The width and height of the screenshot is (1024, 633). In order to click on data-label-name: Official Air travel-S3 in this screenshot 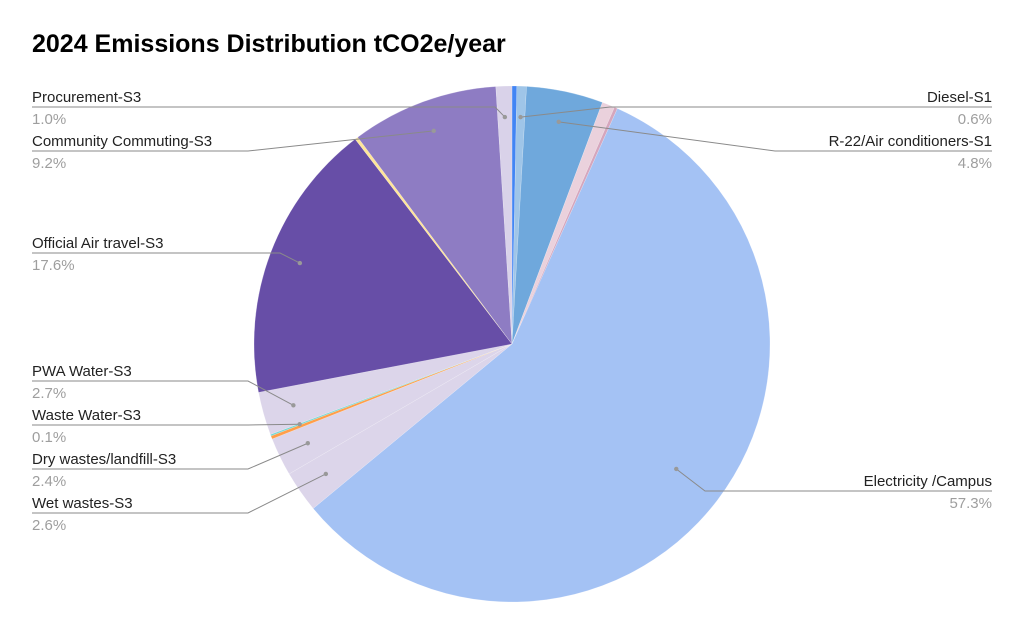, I will do `click(98, 243)`.